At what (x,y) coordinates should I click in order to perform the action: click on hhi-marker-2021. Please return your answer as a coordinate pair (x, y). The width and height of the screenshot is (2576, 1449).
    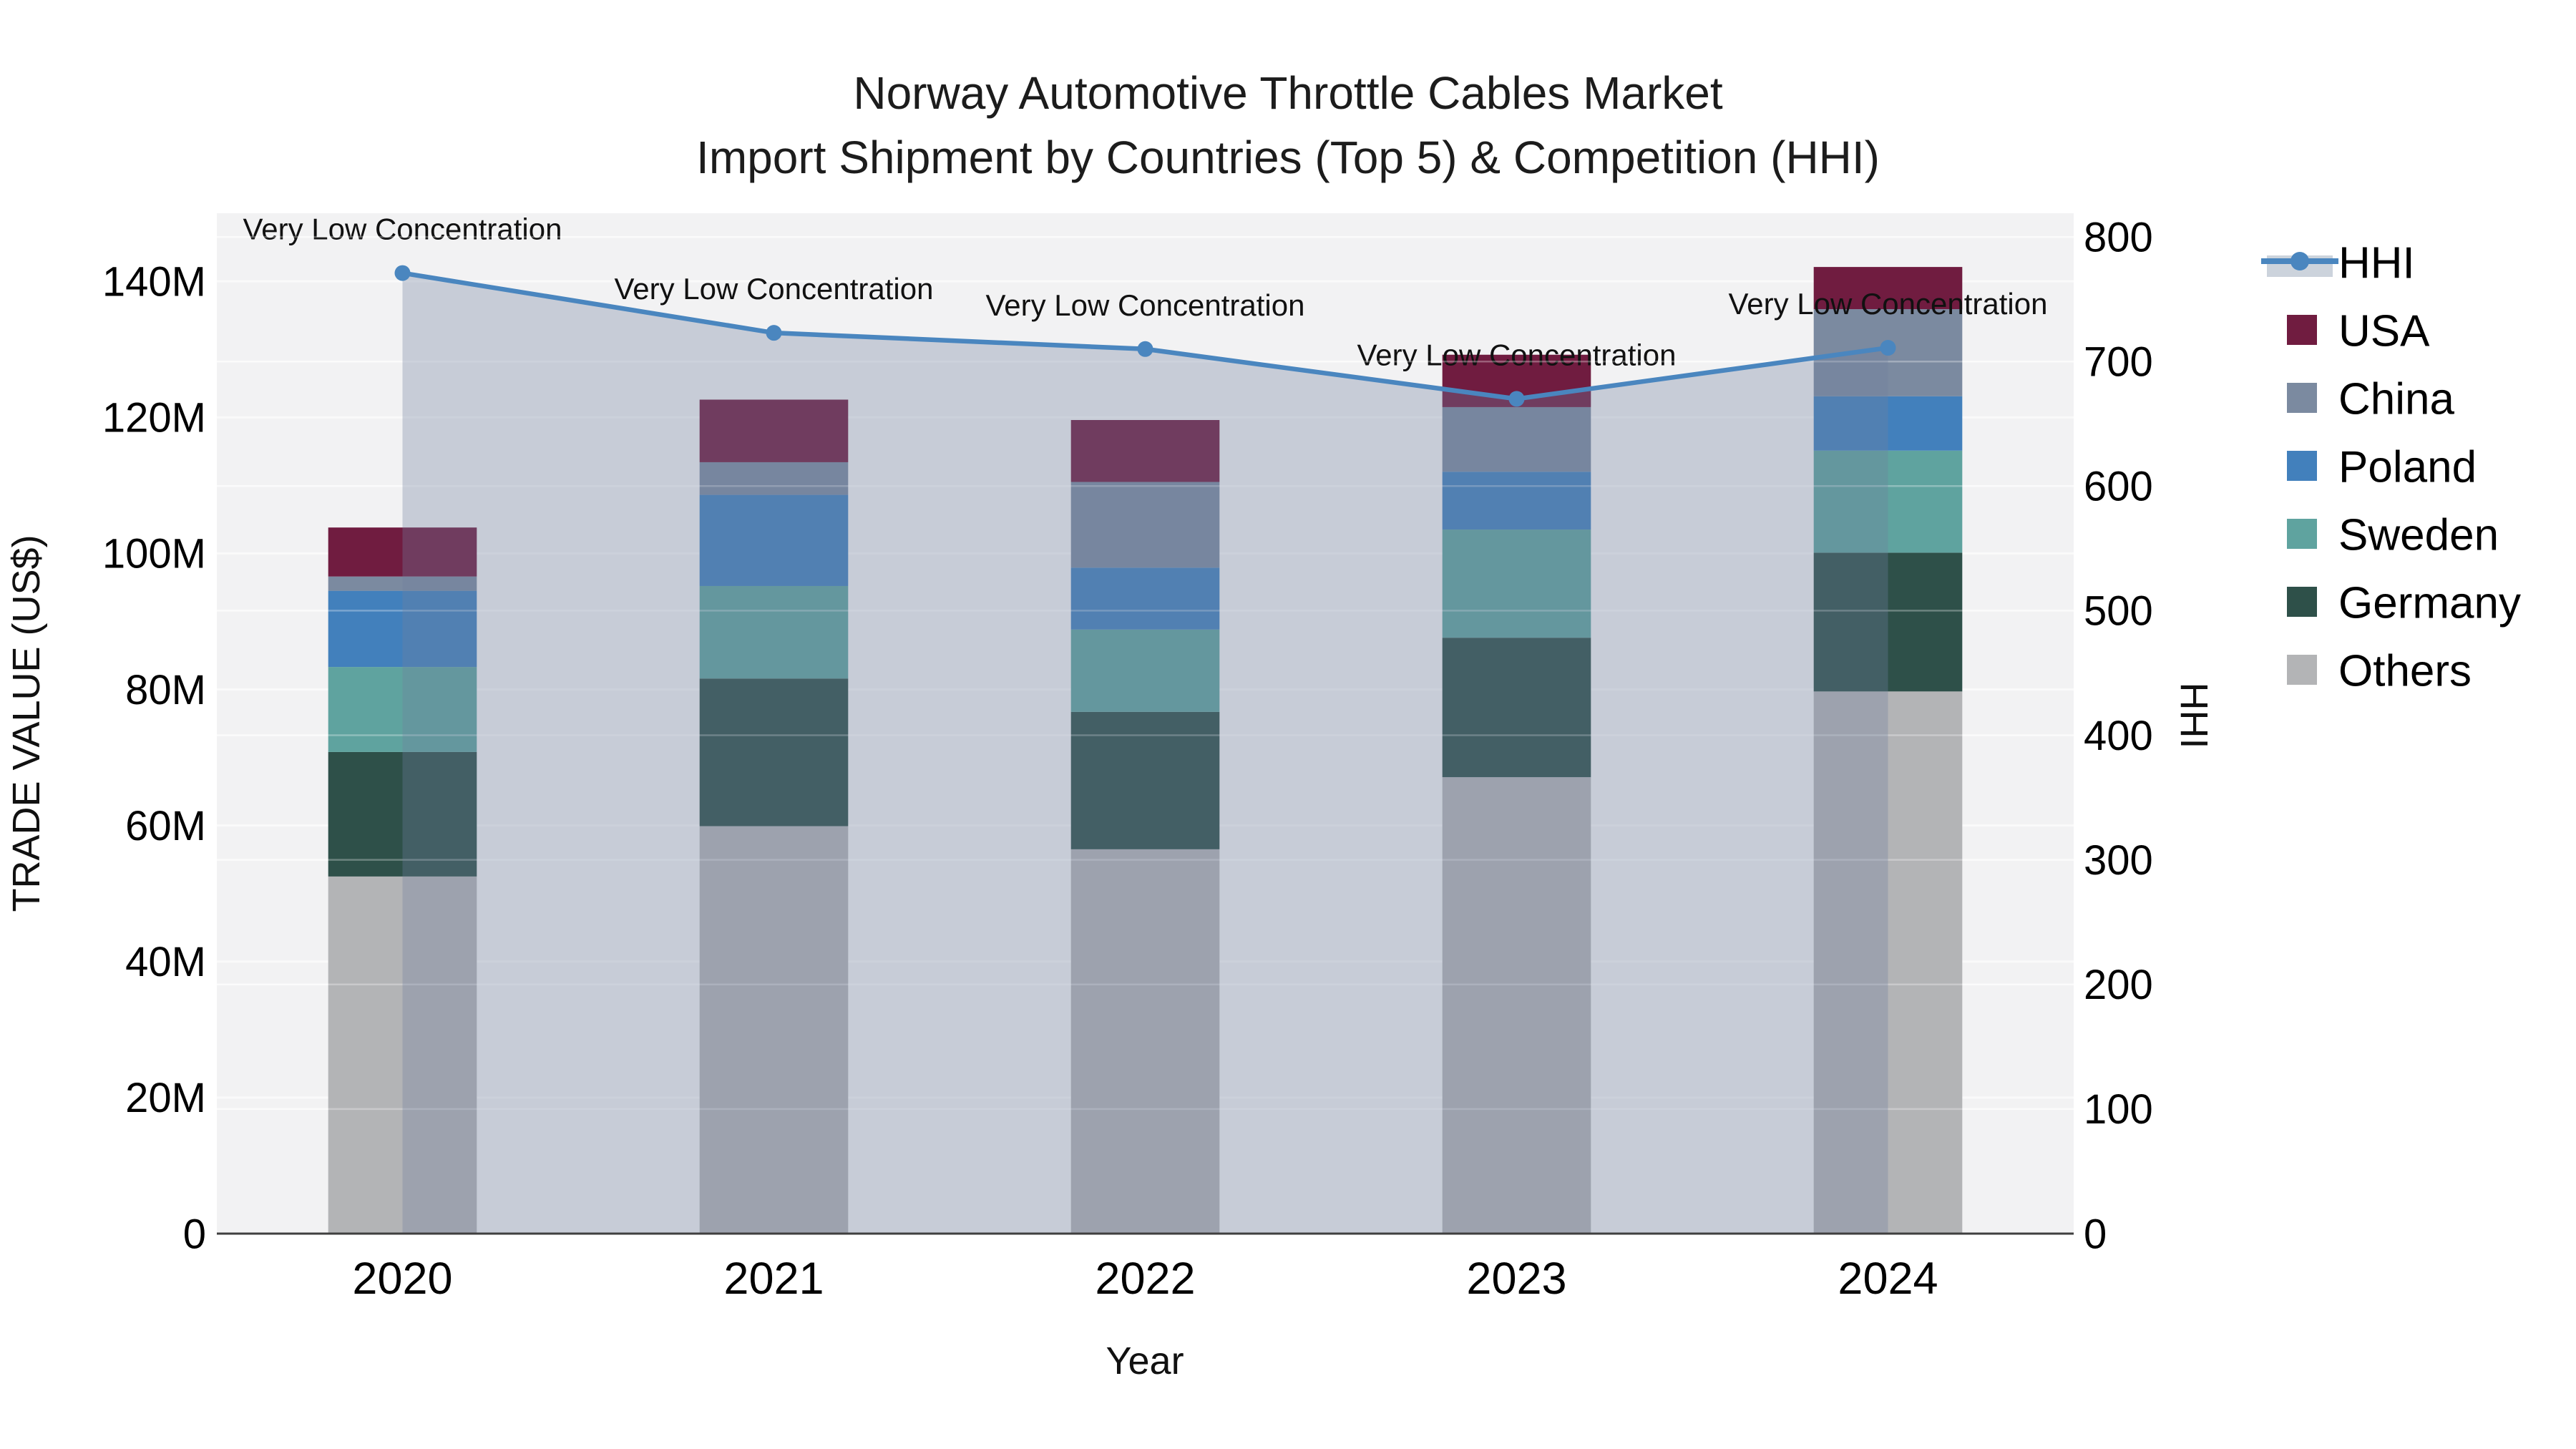
    Looking at the image, I should click on (774, 333).